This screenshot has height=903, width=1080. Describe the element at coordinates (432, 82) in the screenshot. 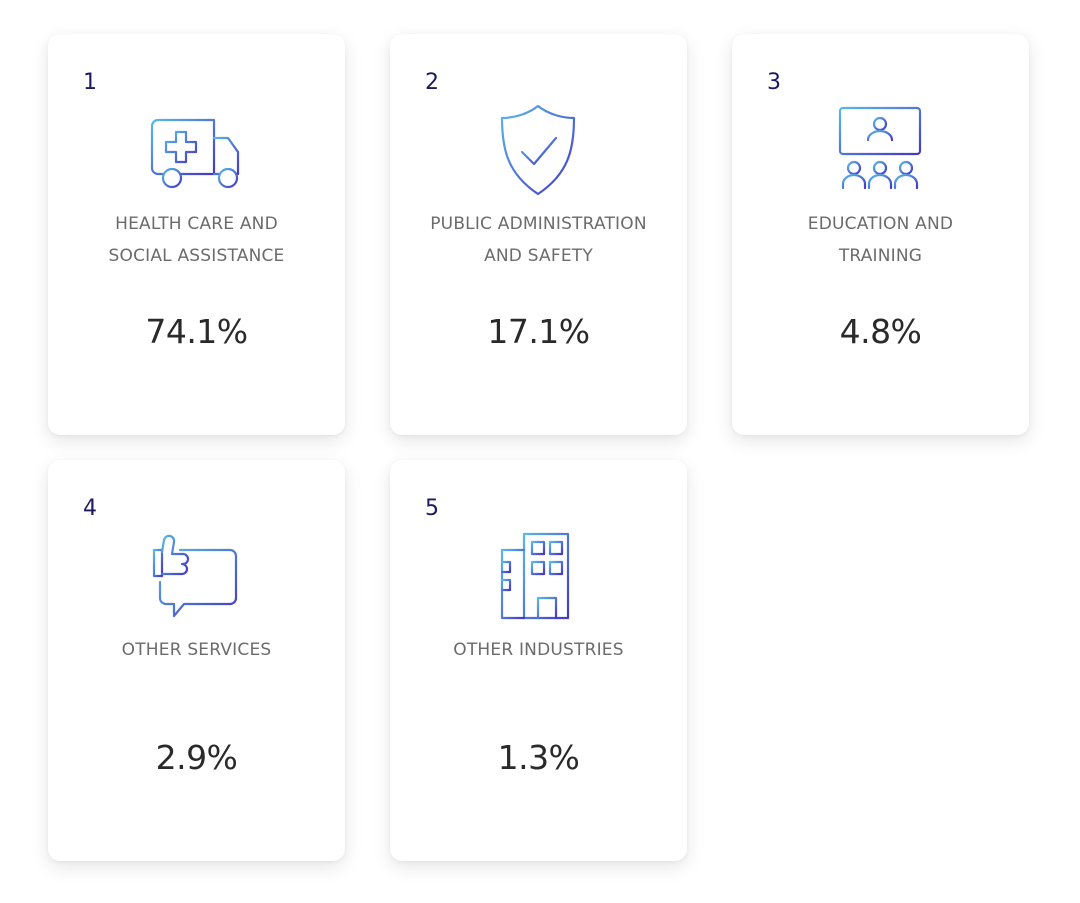

I see `industry-rank: 2` at that location.